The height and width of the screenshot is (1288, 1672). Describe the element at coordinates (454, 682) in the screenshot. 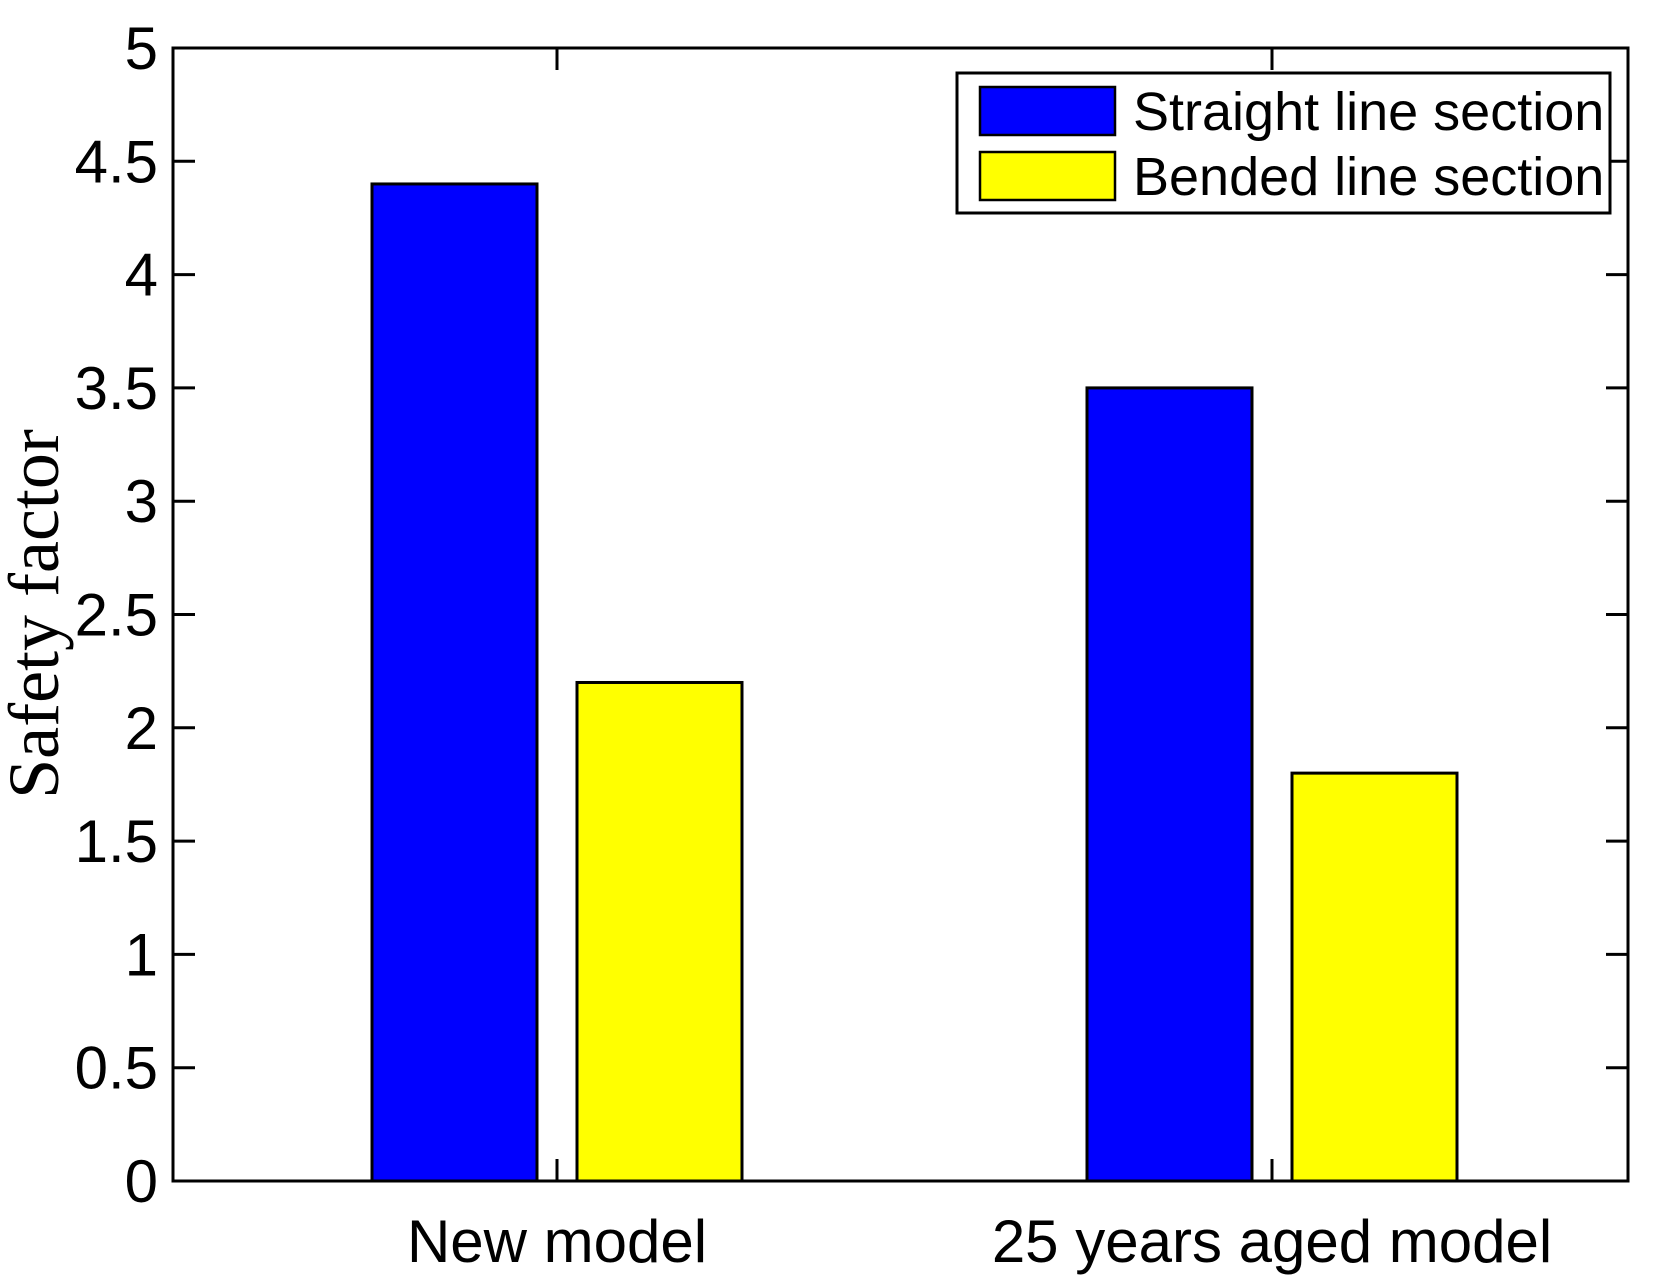

I see `bar-straight-line-section-cat0` at that location.